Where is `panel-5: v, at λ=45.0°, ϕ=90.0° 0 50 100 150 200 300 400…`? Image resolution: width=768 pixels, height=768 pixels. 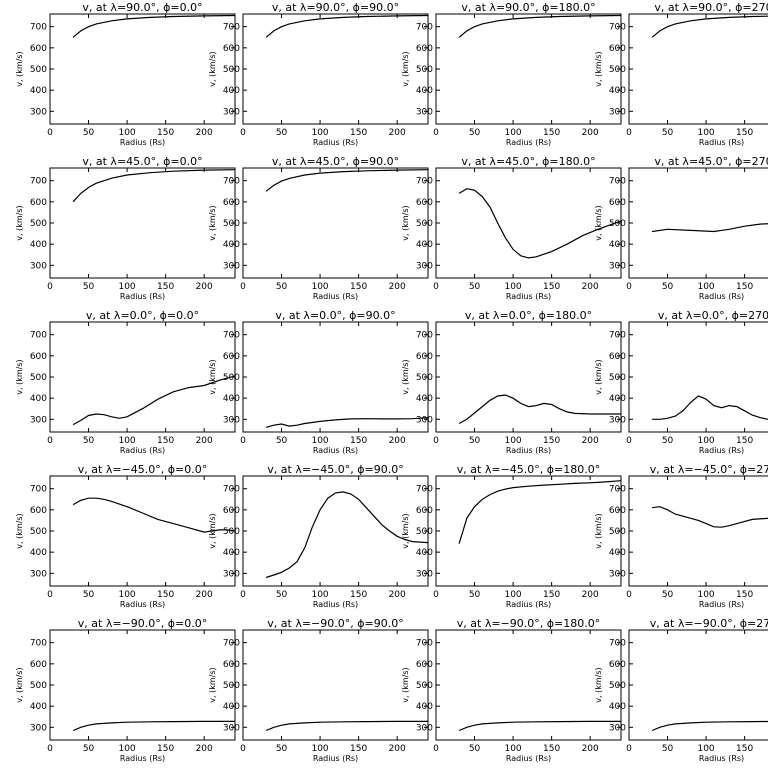
panel-5: v, at λ=45.0°, ϕ=90.0° 0 50 100 150 200 300 400… is located at coordinates (318, 228).